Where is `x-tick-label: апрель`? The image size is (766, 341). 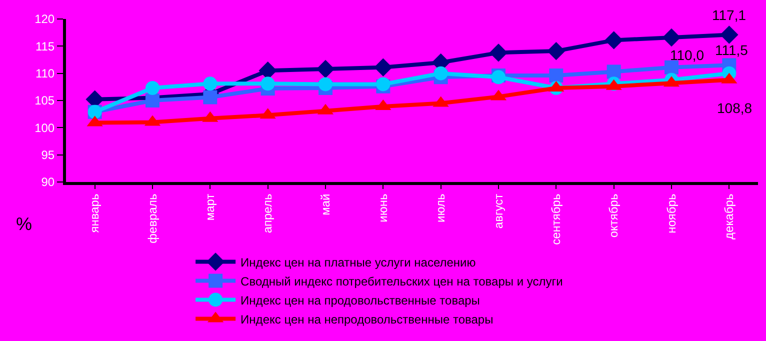 x-tick-label: апрель is located at coordinates (267, 214).